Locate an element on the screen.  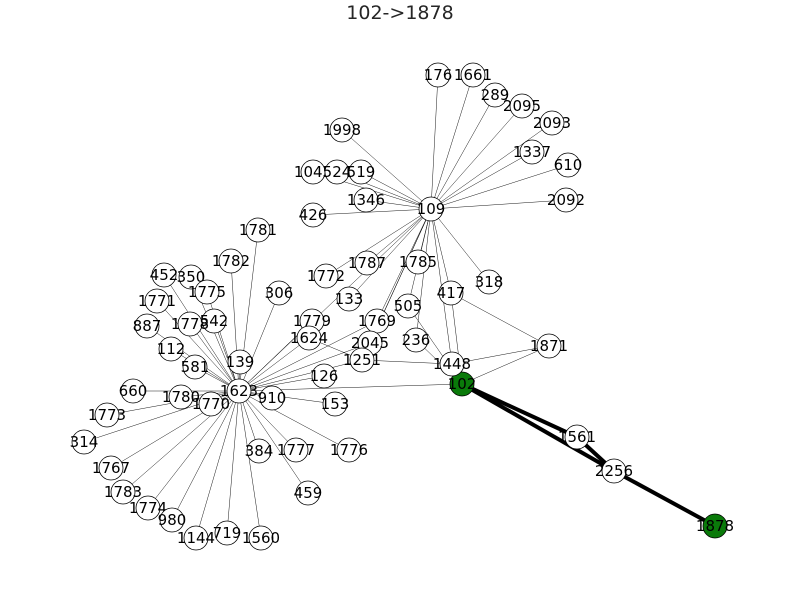
graph-node: 1778 is located at coordinates (190, 324).